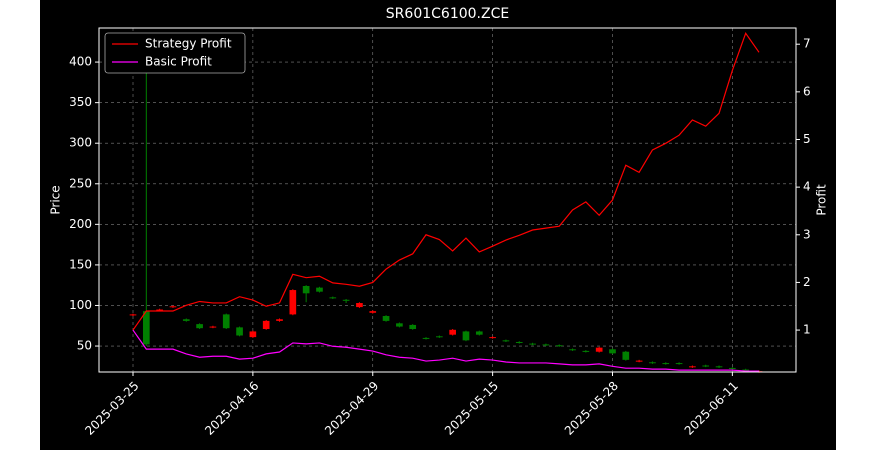 Image resolution: width=878 pixels, height=450 pixels. Describe the element at coordinates (445, 350) in the screenshot. I see `line-series` at that location.